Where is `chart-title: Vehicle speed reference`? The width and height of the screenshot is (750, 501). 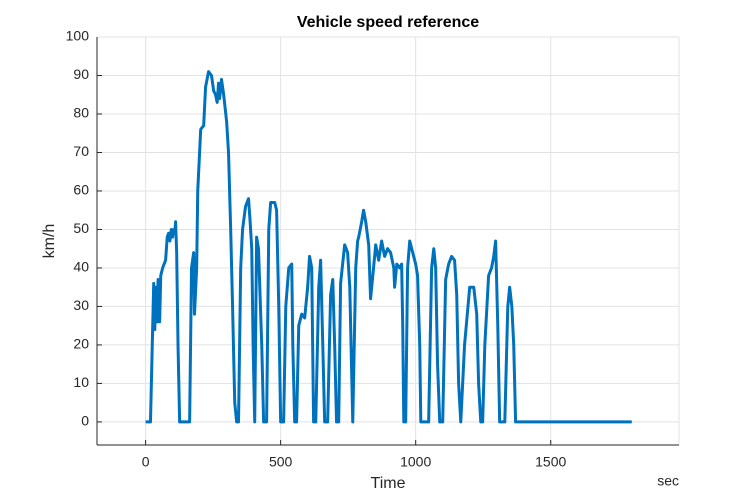
chart-title: Vehicle speed reference is located at coordinates (388, 22).